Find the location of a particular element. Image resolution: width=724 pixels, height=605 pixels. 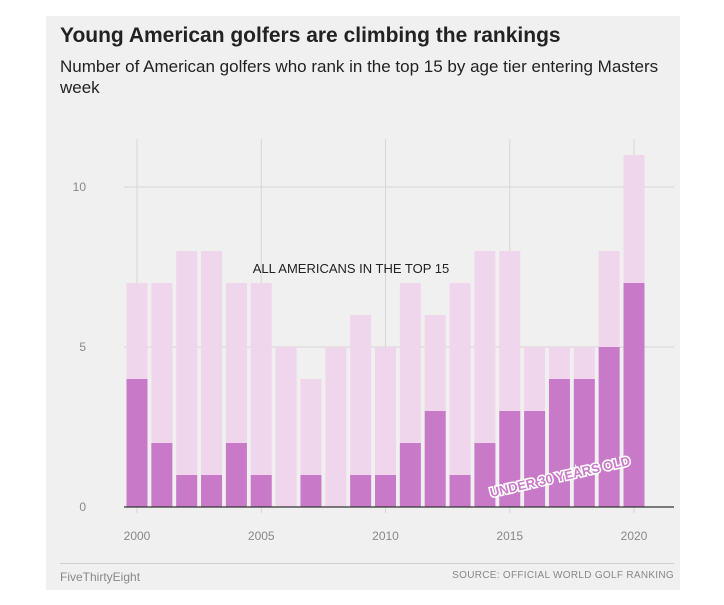

bar-under30-2016 is located at coordinates (535, 459).